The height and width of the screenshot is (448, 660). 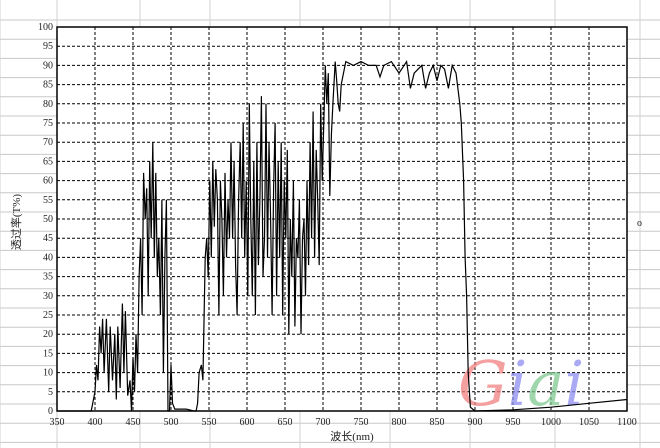 What do you see at coordinates (545, 383) in the screenshot?
I see `watermark-letter: a` at bounding box center [545, 383].